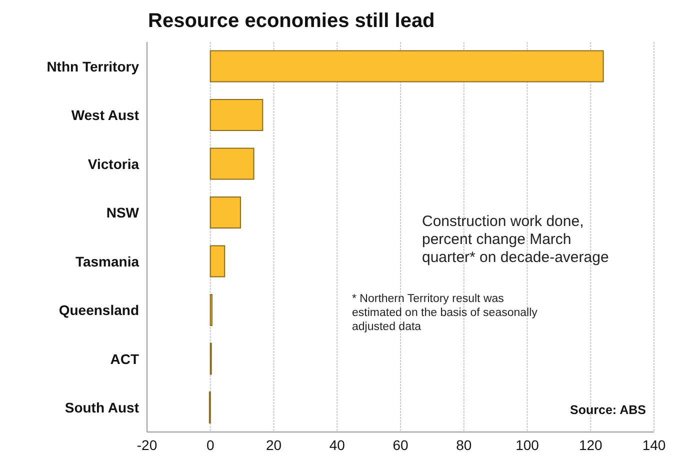 Image resolution: width=679 pixels, height=462 pixels. I want to click on y-tick-label: Victoria, so click(114, 164).